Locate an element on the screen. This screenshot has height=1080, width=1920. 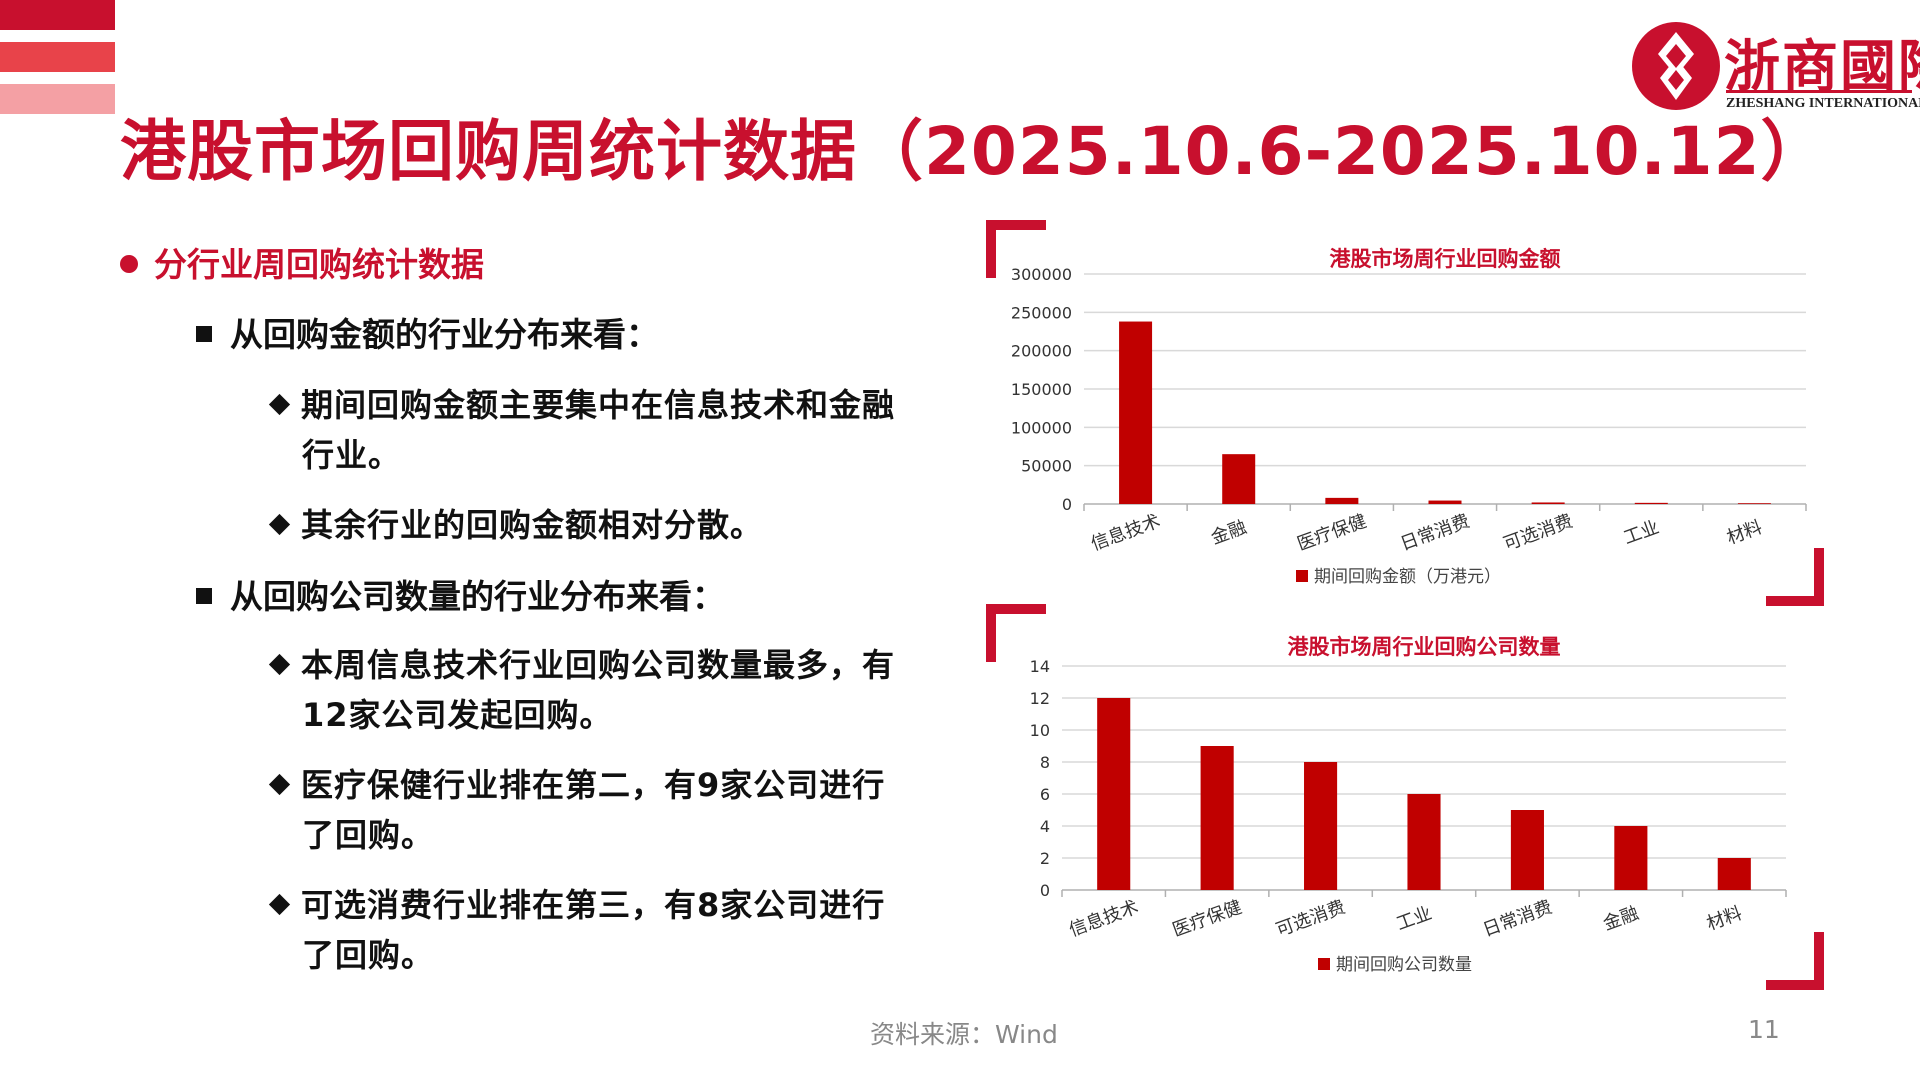
point-count-2-line2: 了回购。 is located at coordinates (368, 835).